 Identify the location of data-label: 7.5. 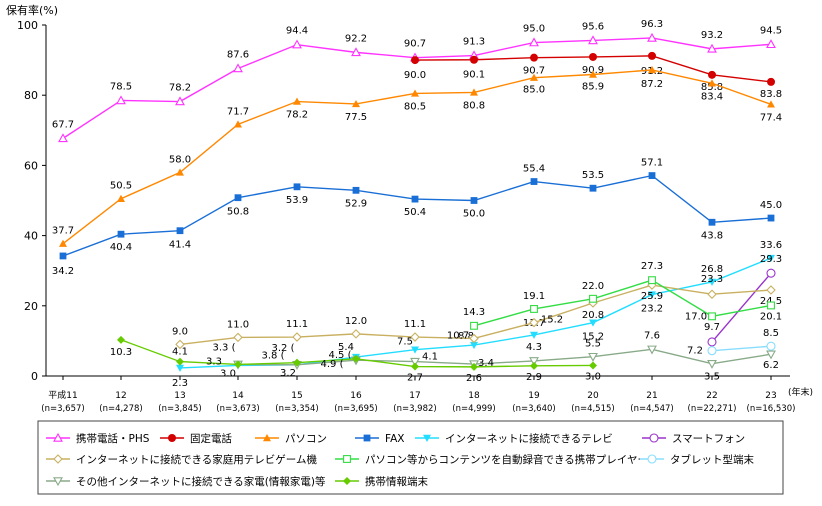
(405, 342).